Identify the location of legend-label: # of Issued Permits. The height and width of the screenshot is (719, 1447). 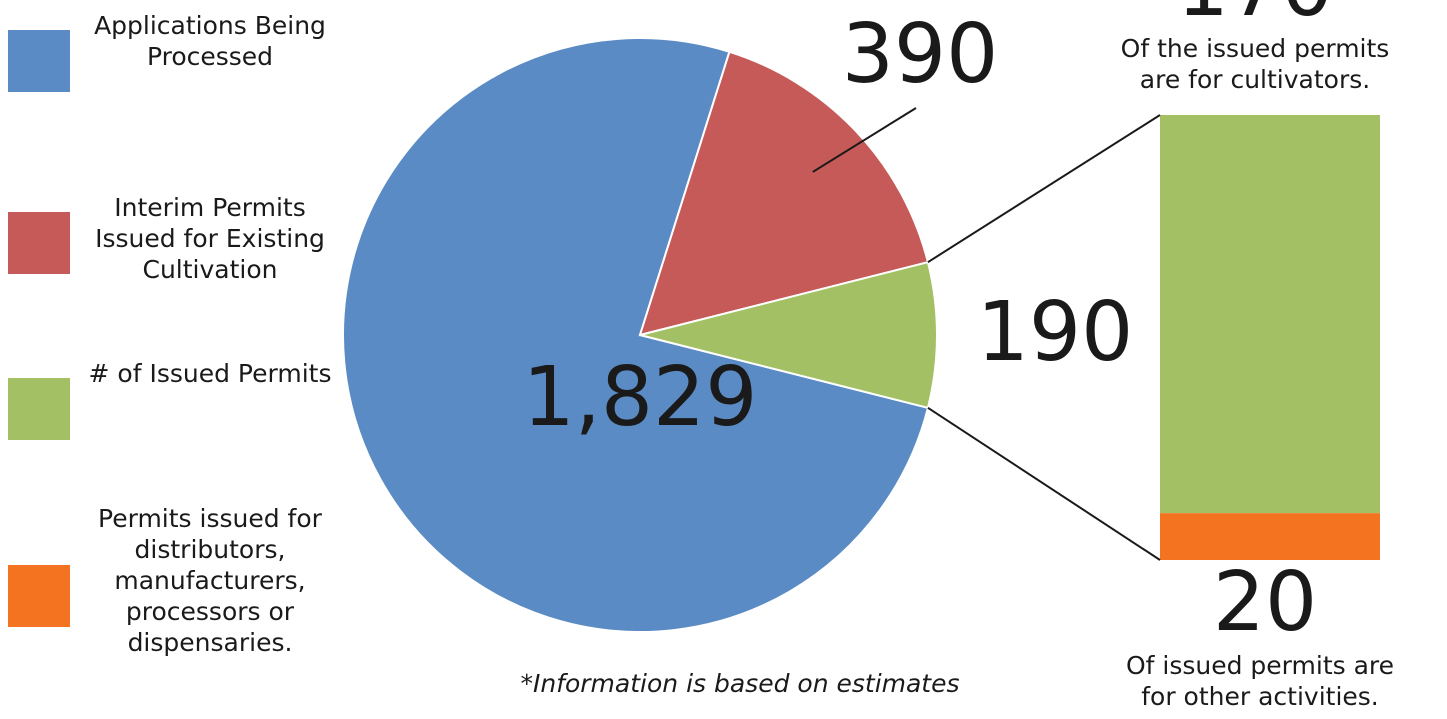
(210, 373).